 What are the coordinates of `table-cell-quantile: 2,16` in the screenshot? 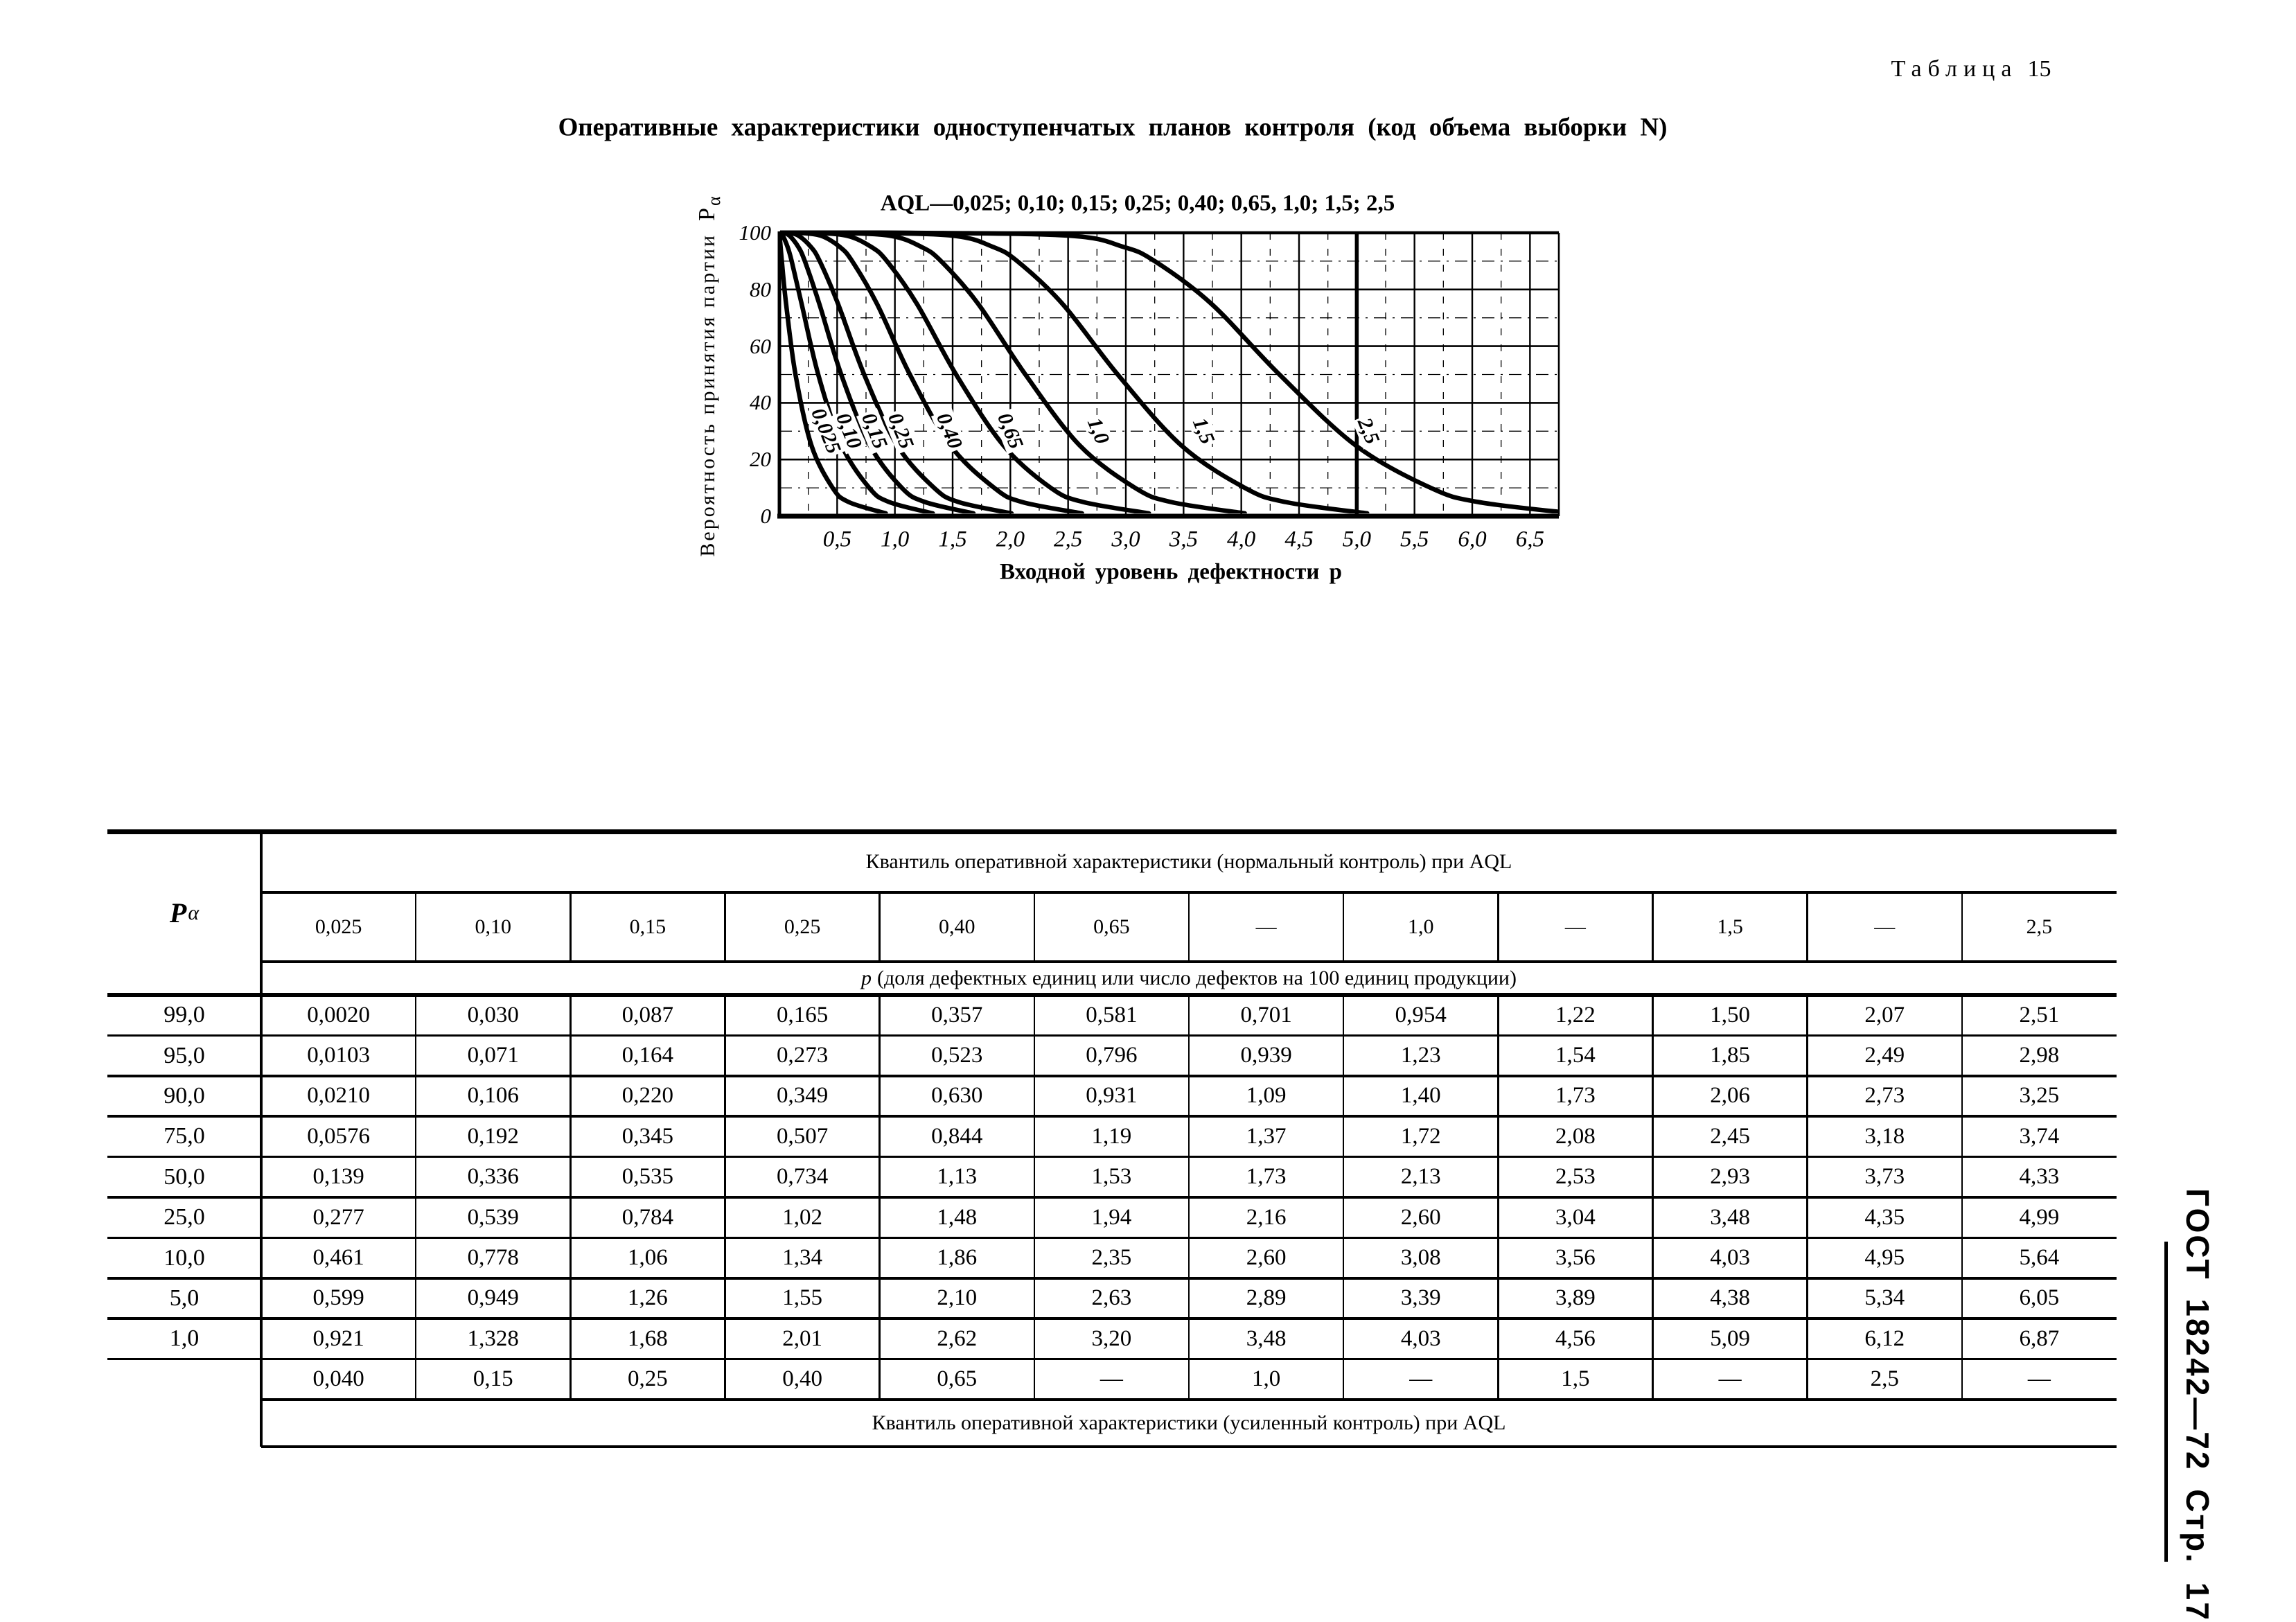 It's located at (1266, 1217).